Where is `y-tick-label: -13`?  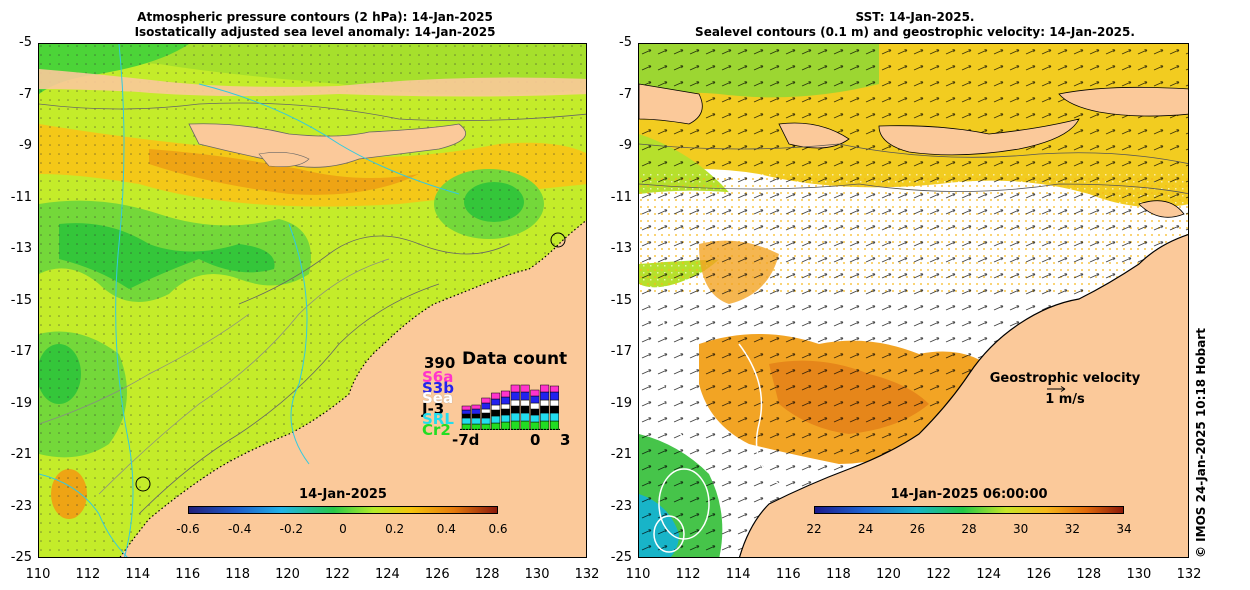 y-tick-label: -13 is located at coordinates (21, 248).